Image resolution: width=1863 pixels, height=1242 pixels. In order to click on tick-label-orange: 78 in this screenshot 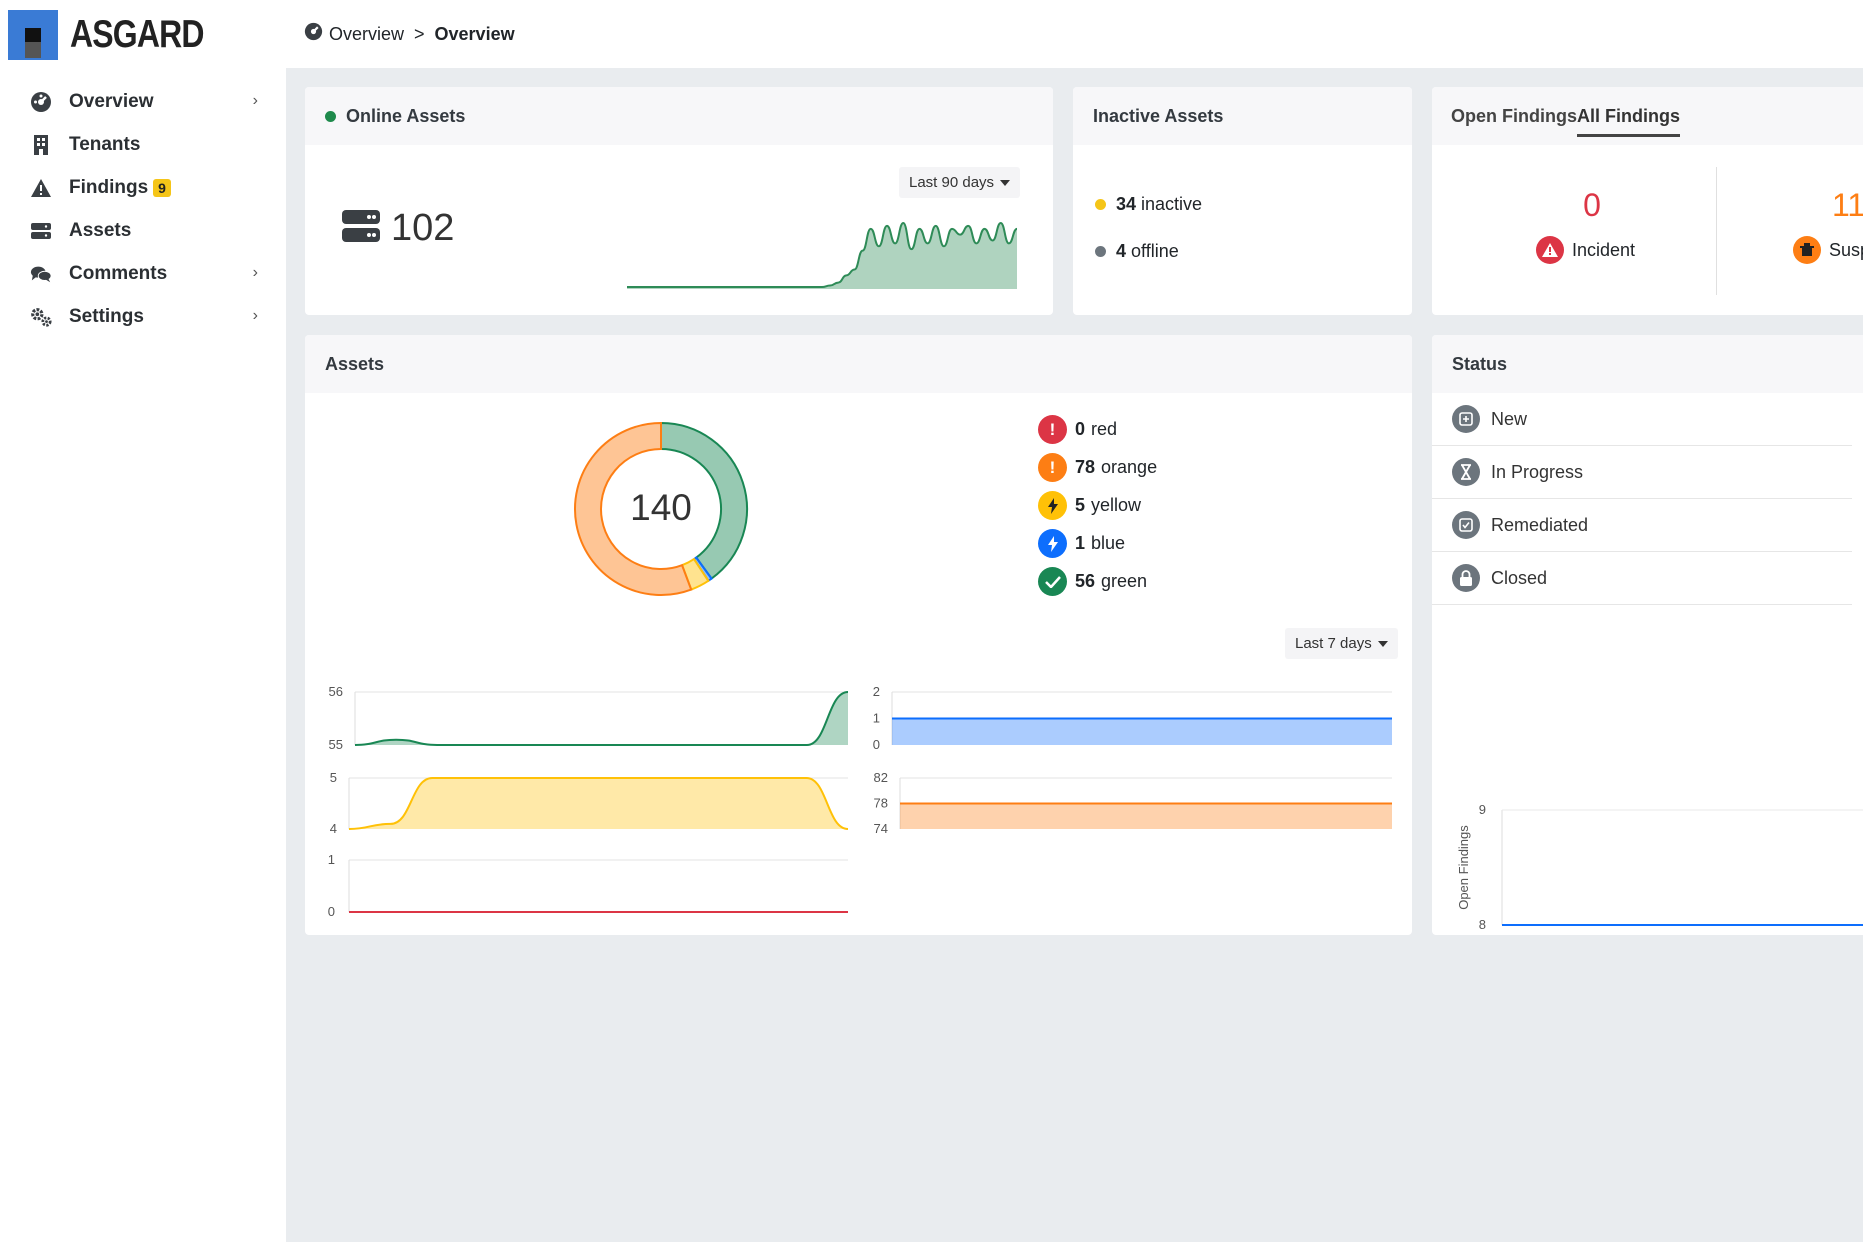, I will do `click(881, 803)`.